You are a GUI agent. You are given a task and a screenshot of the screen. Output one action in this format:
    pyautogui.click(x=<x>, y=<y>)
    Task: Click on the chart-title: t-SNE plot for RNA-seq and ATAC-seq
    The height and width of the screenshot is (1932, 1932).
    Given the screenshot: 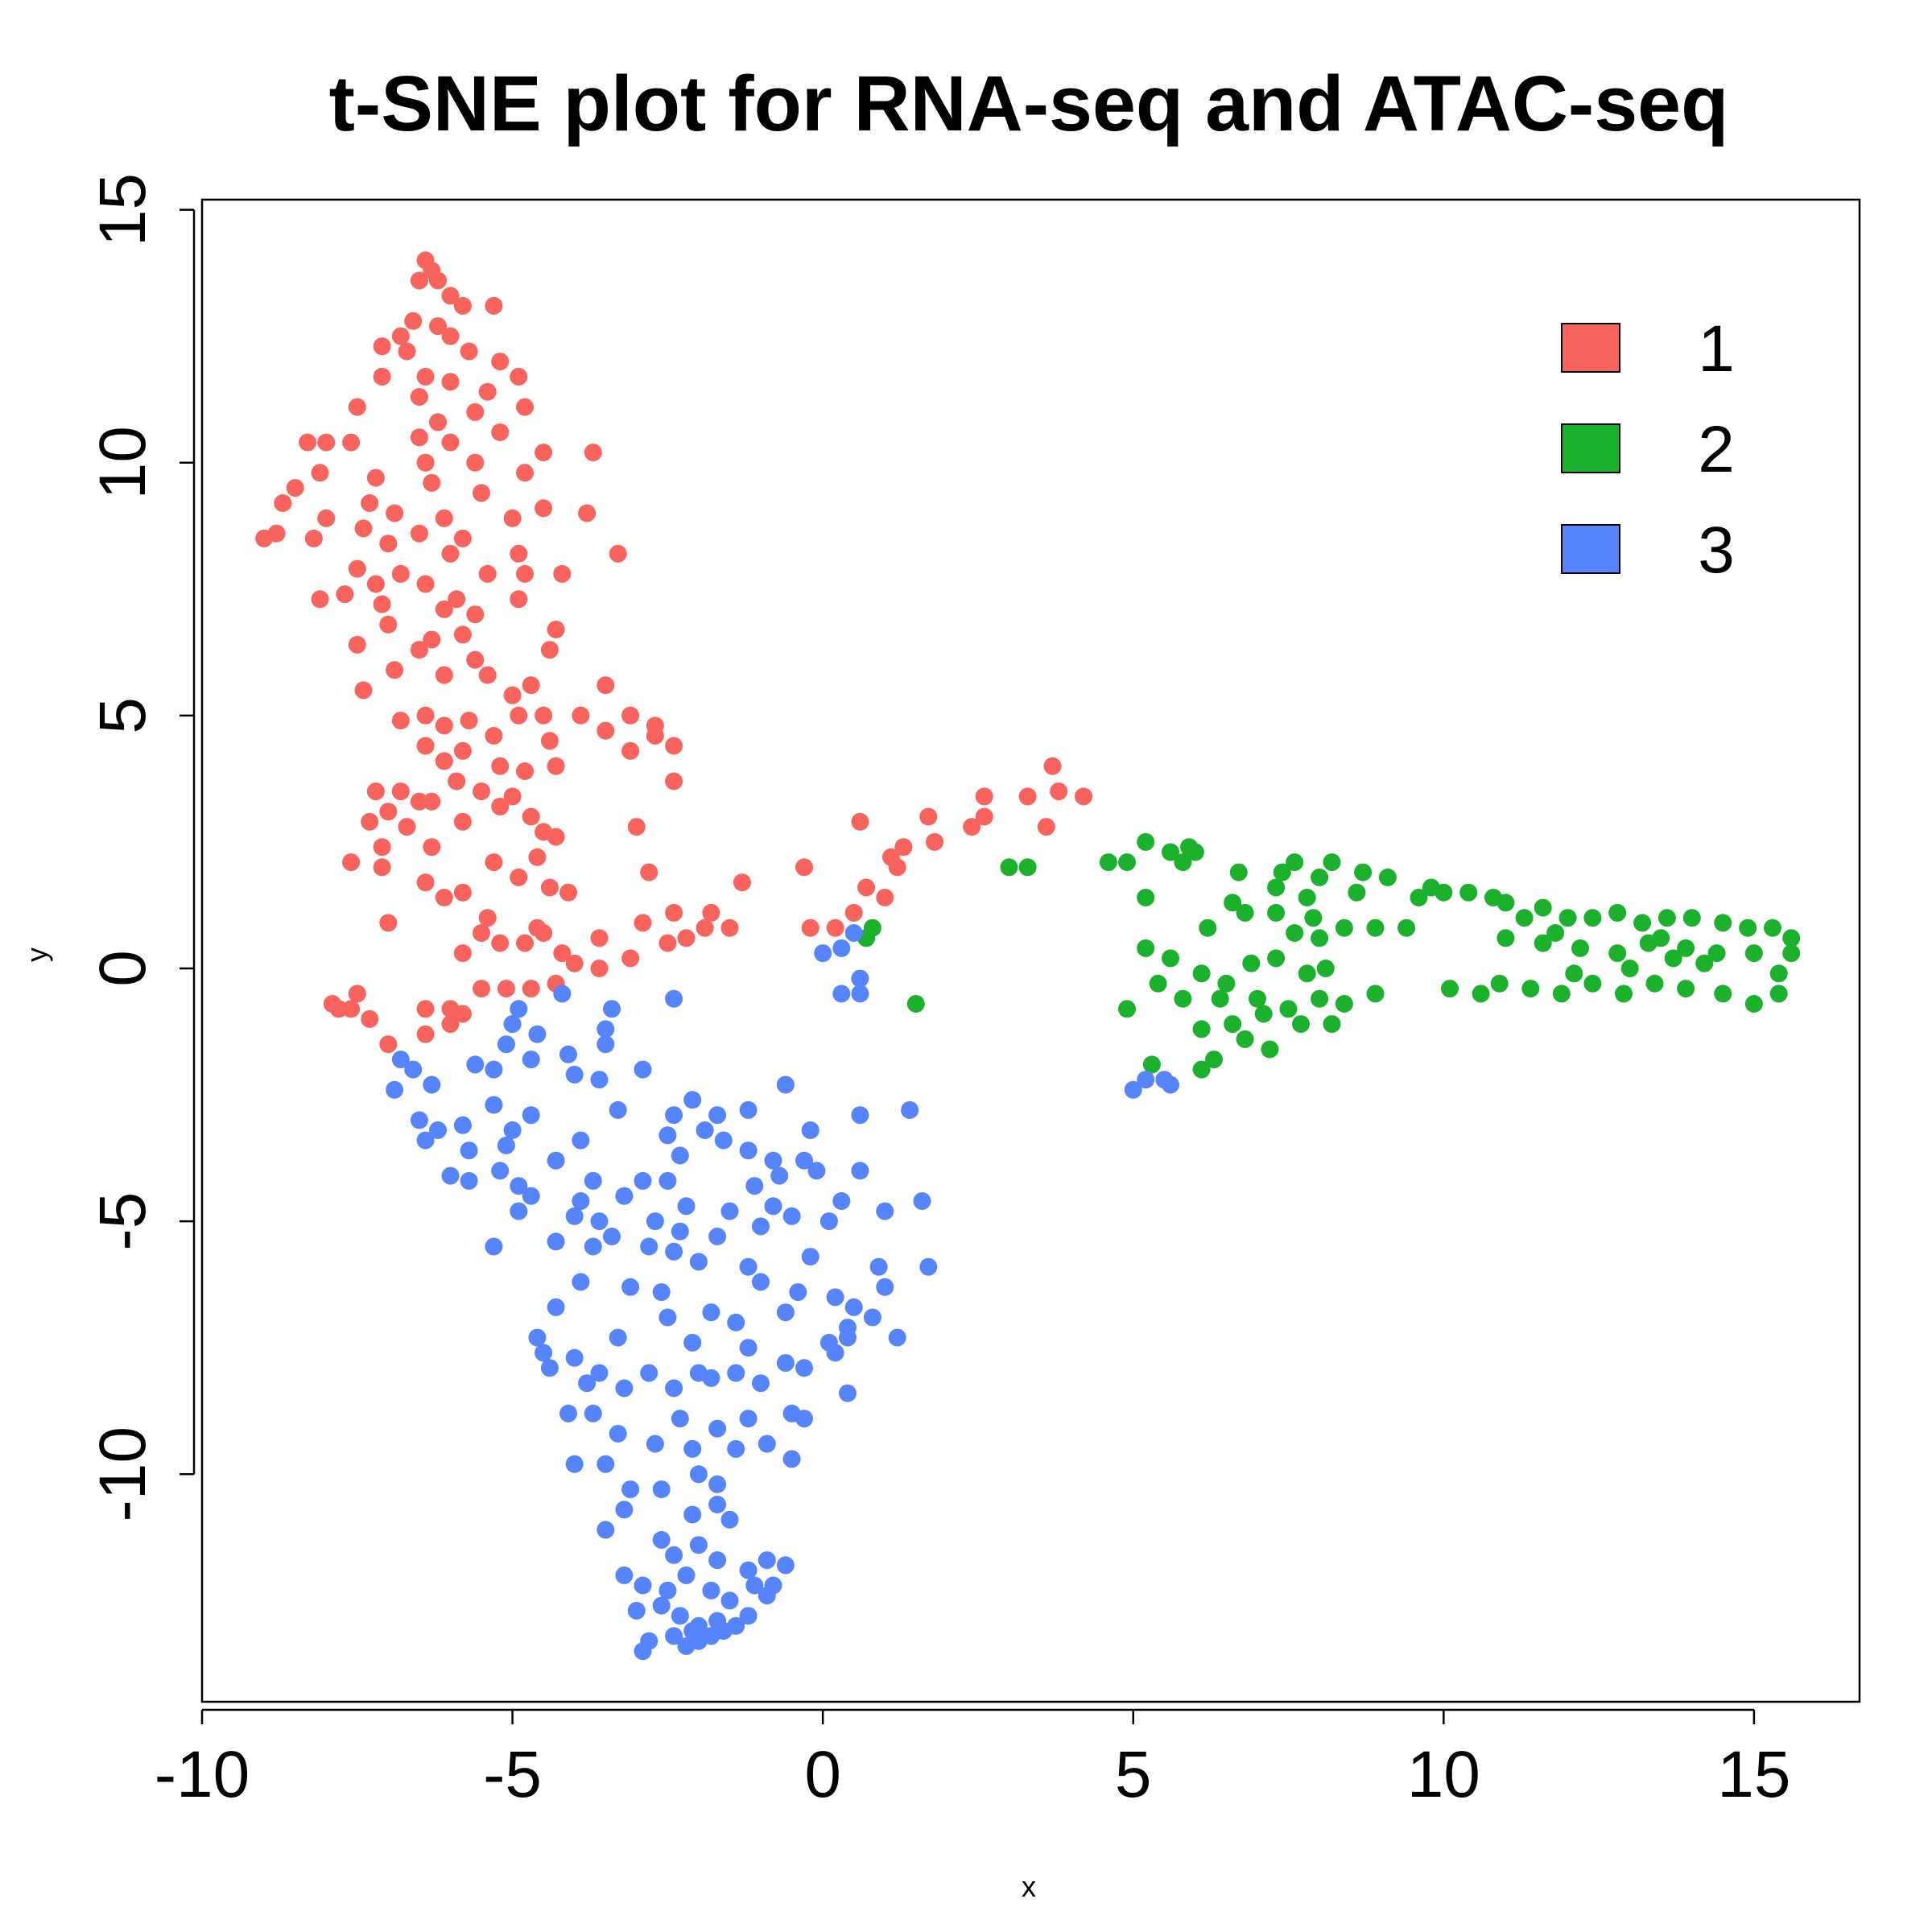 What is the action you would take?
    pyautogui.click(x=1029, y=103)
    